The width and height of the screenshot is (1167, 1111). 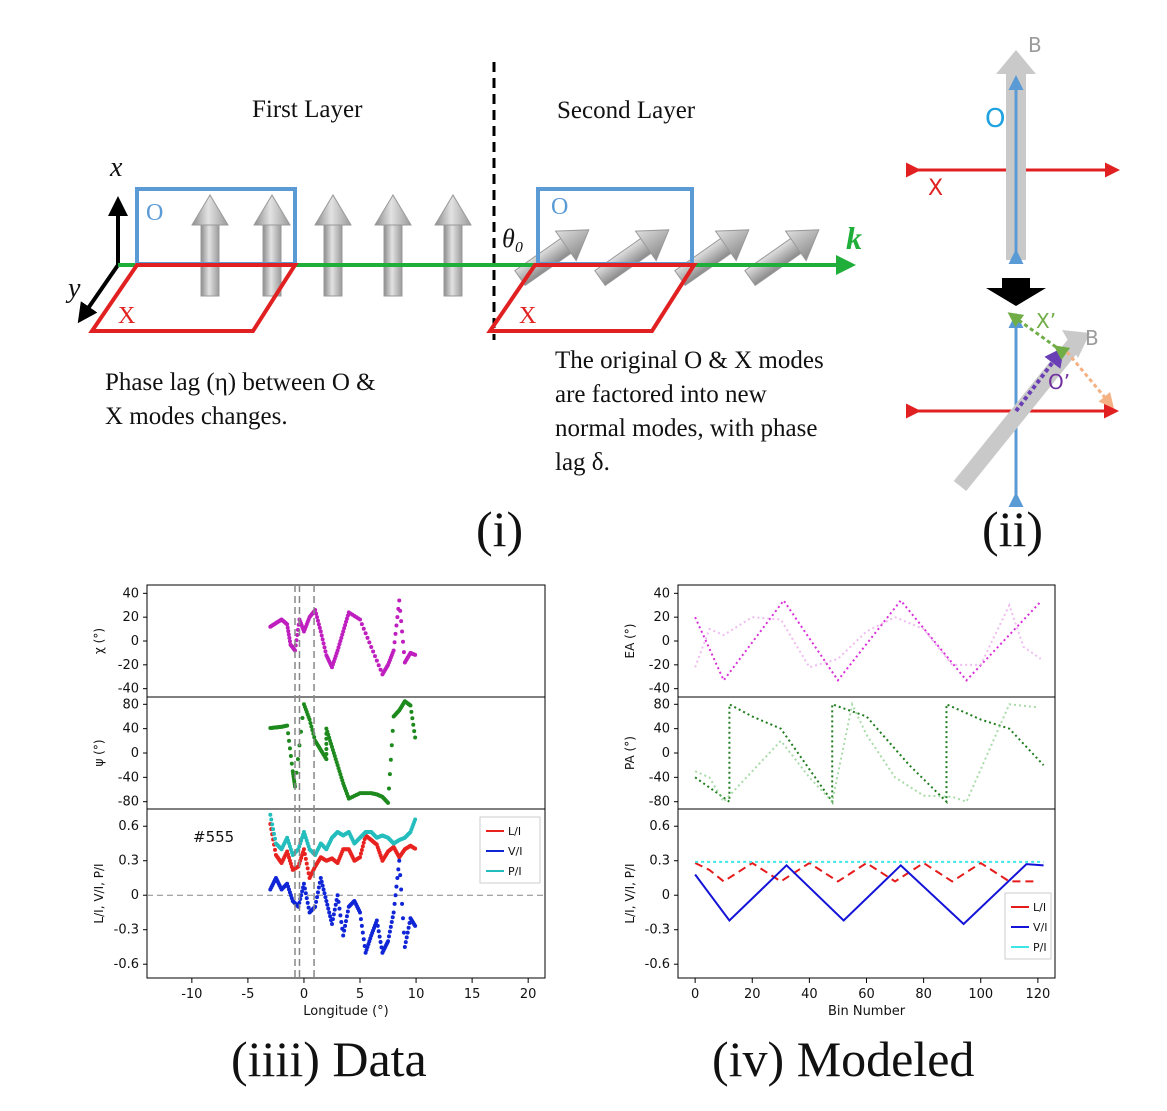 What do you see at coordinates (126, 930) in the screenshot?
I see `y-tick-label: -0.3` at bounding box center [126, 930].